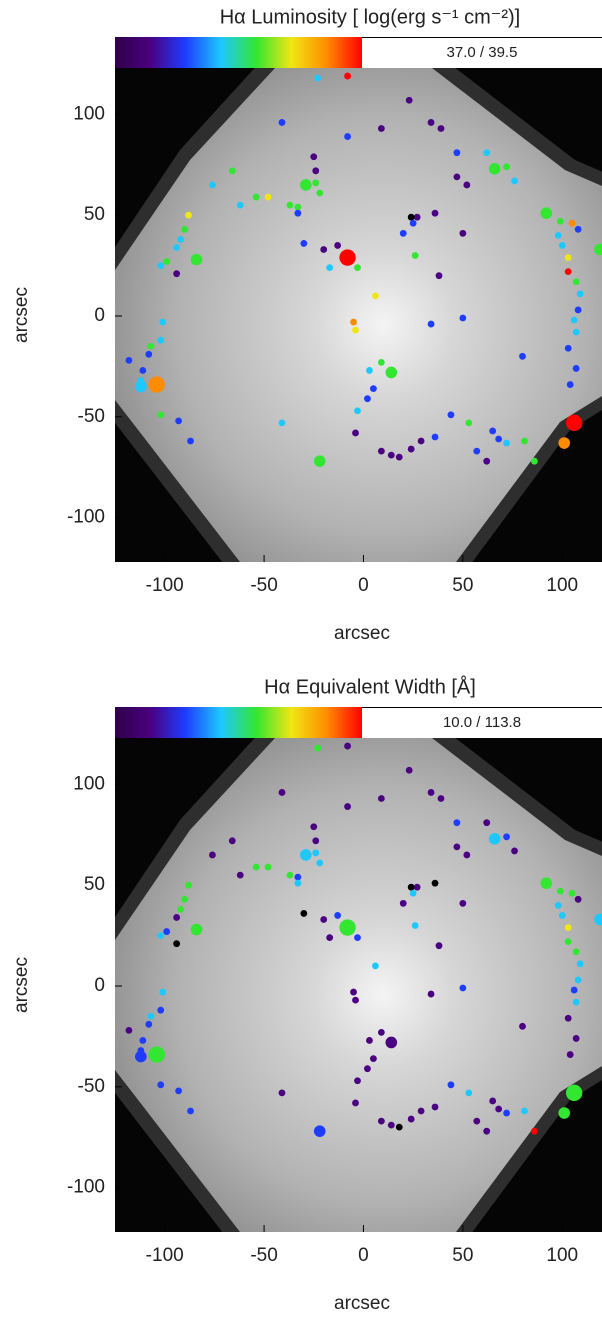  I want to click on colorbar-label: 37.0 / 39.5, so click(482, 52).